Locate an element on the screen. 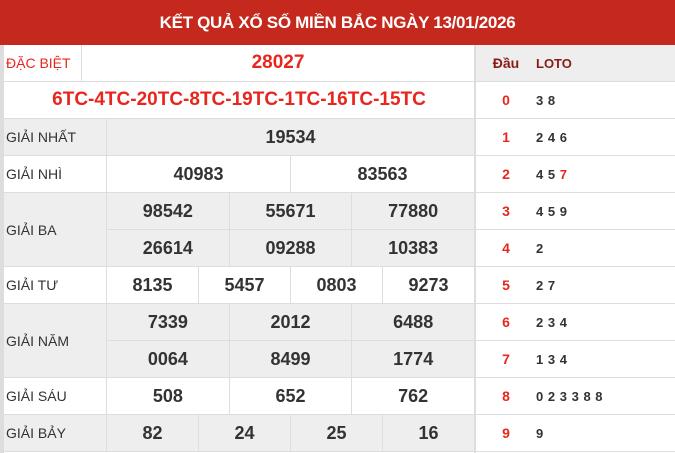 This screenshot has height=453, width=675. loto-tail: 1 is located at coordinates (540, 359).